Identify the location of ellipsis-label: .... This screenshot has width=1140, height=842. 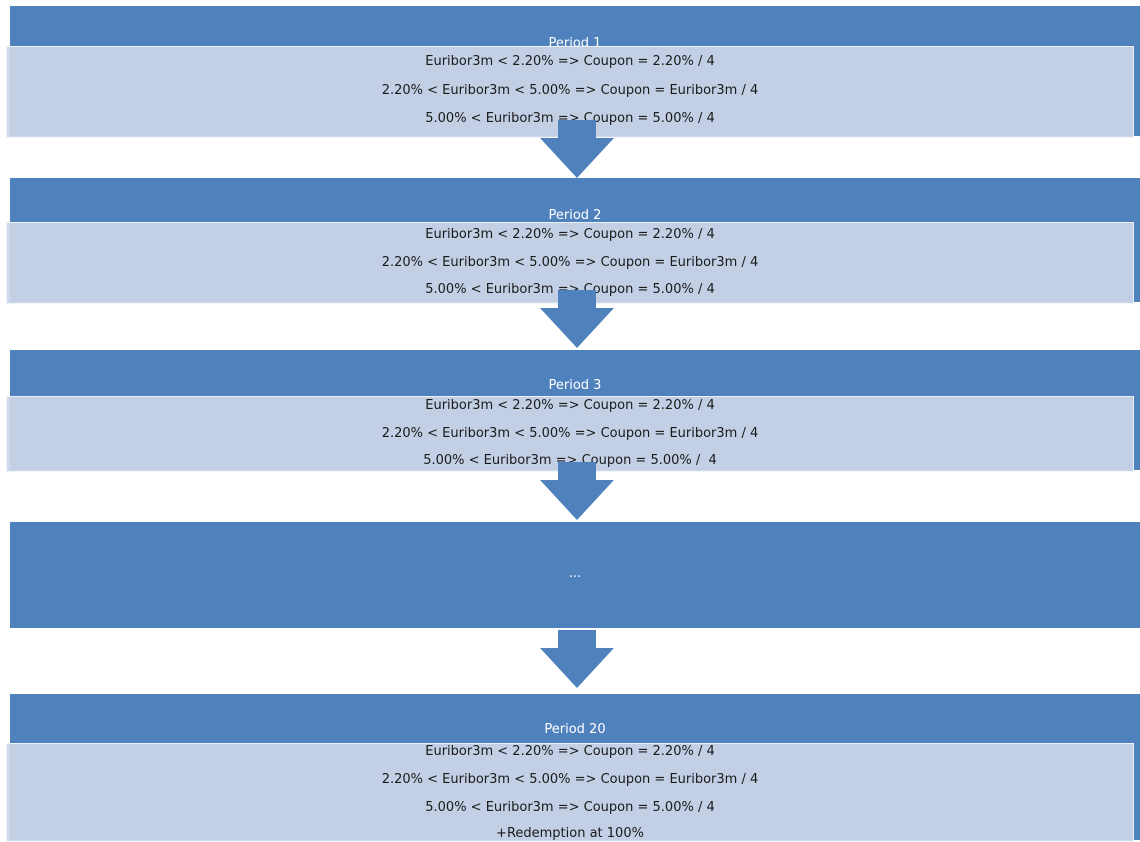
(575, 573).